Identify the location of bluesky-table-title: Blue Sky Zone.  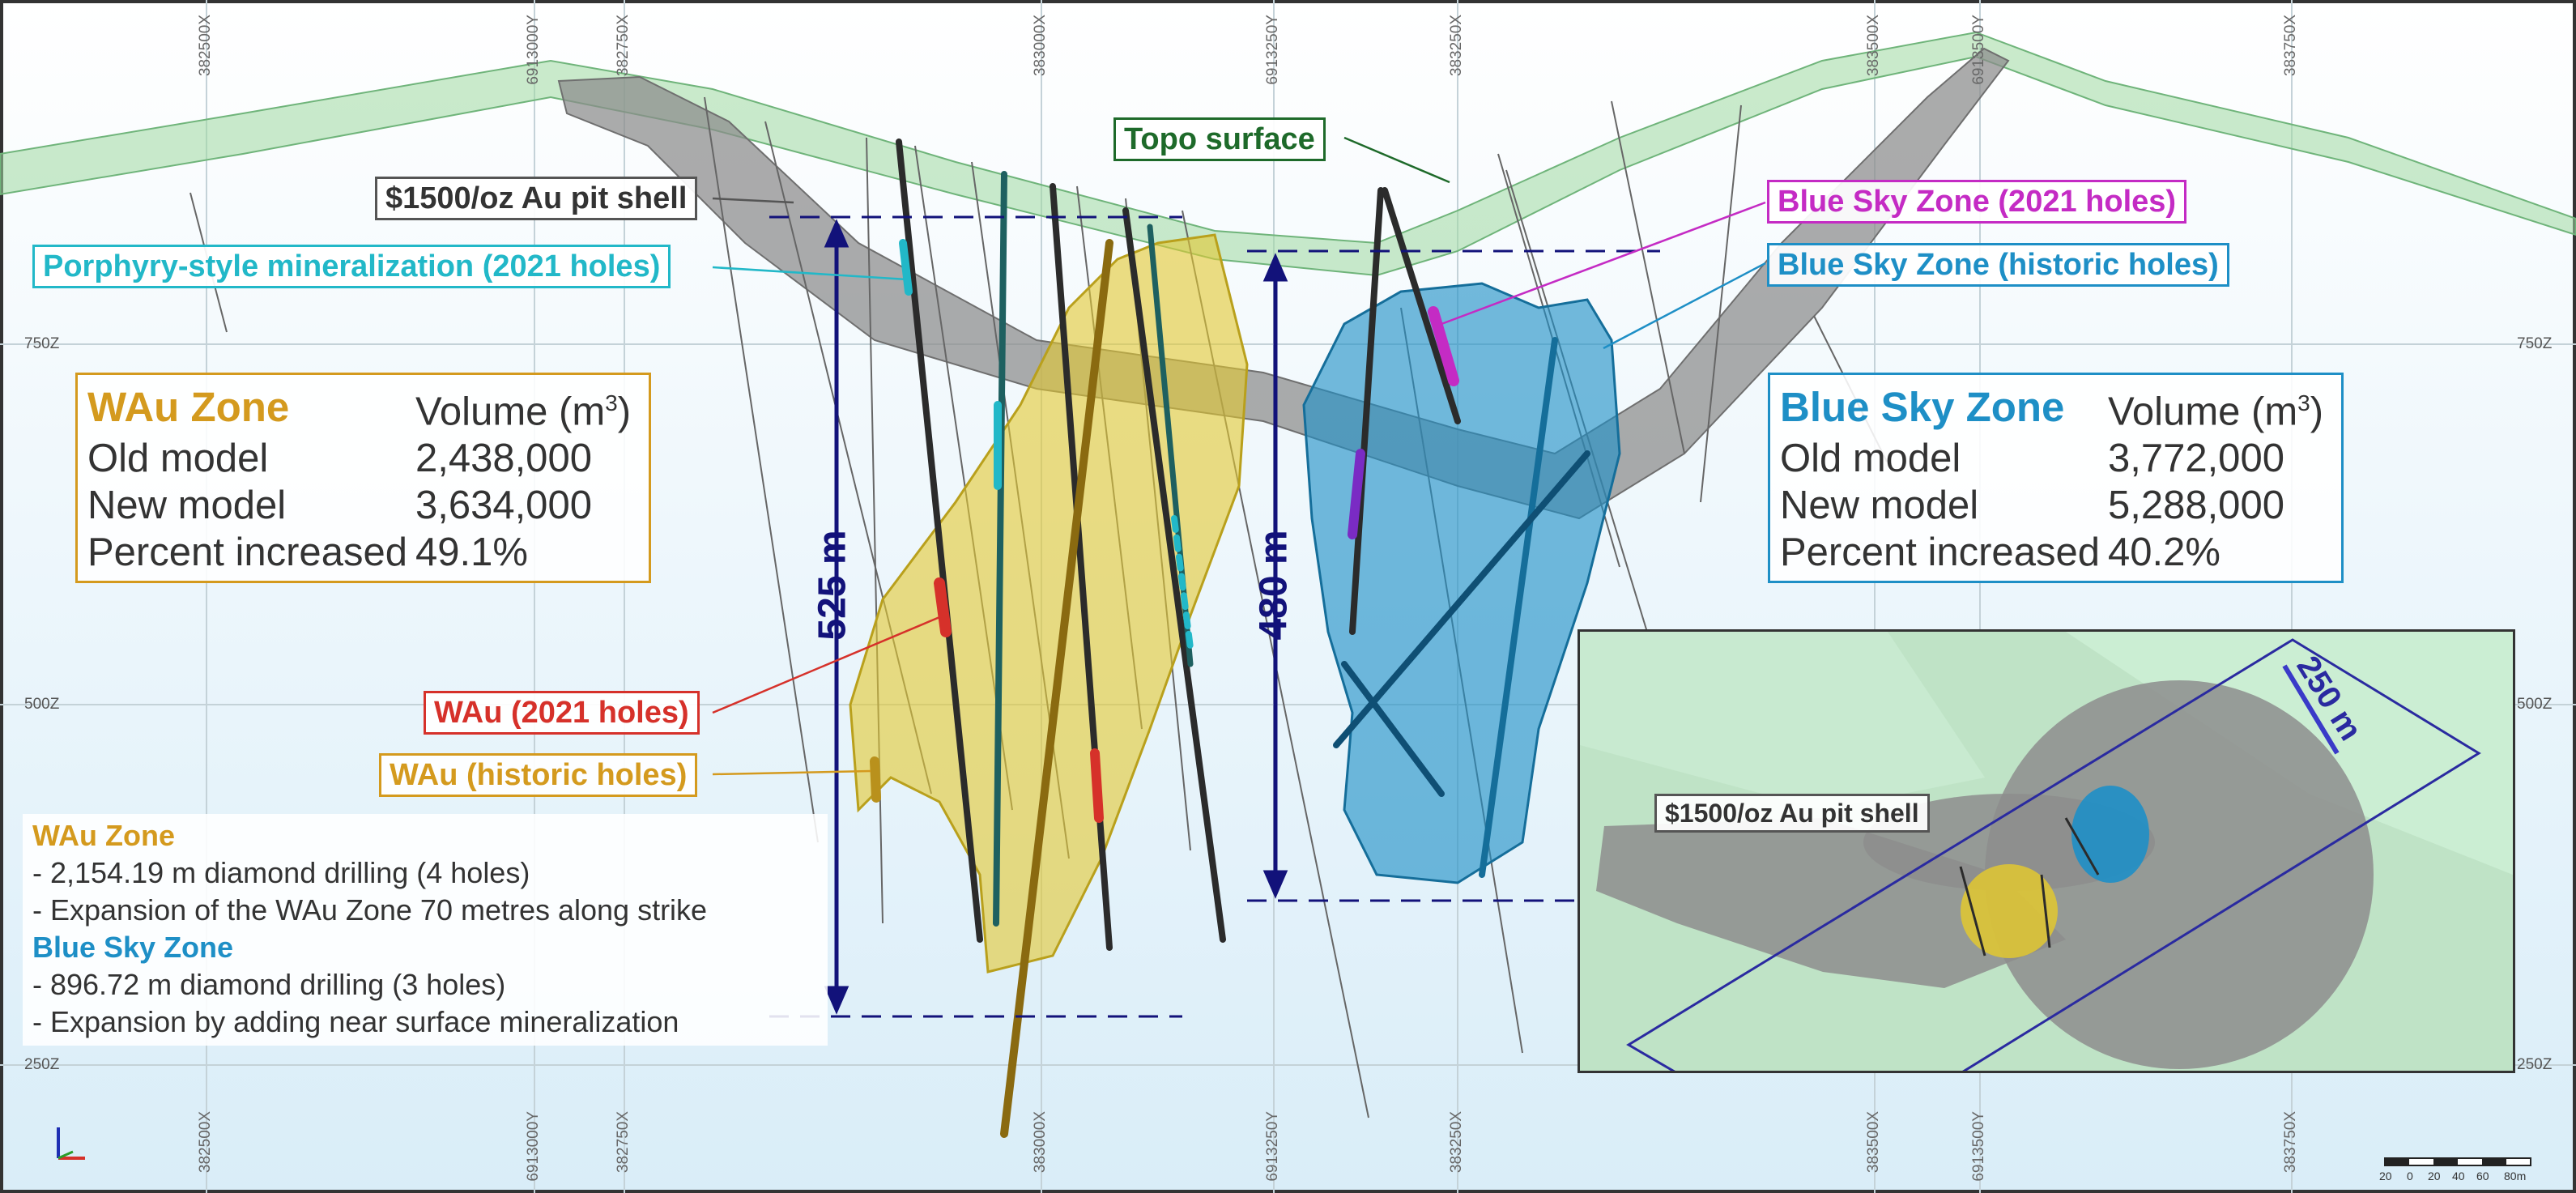
(1922, 408).